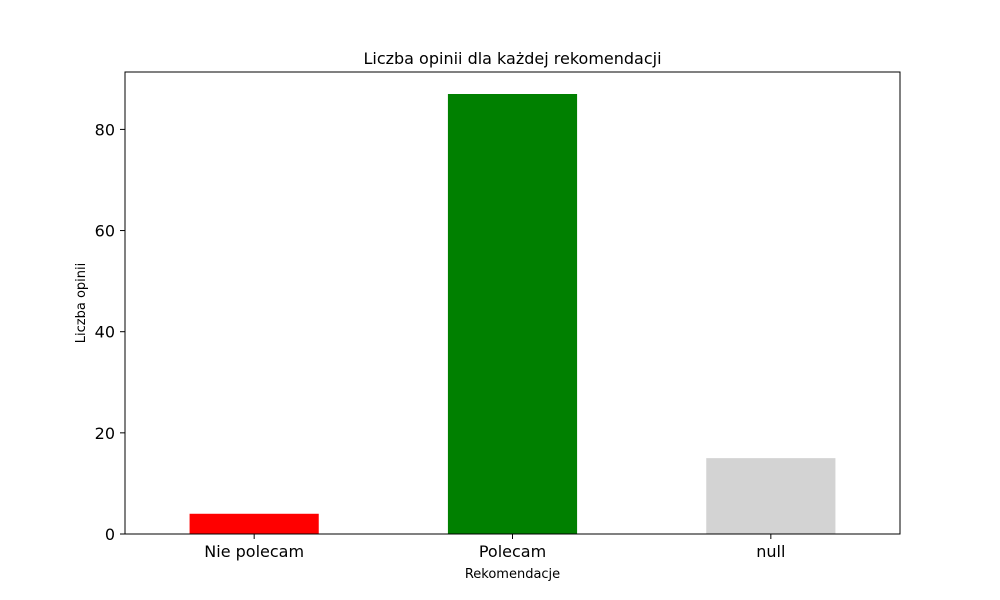 The image size is (1000, 600). Describe the element at coordinates (512, 58) in the screenshot. I see `chart-title: Liczba opinii dla każdej rekomendacji` at that location.